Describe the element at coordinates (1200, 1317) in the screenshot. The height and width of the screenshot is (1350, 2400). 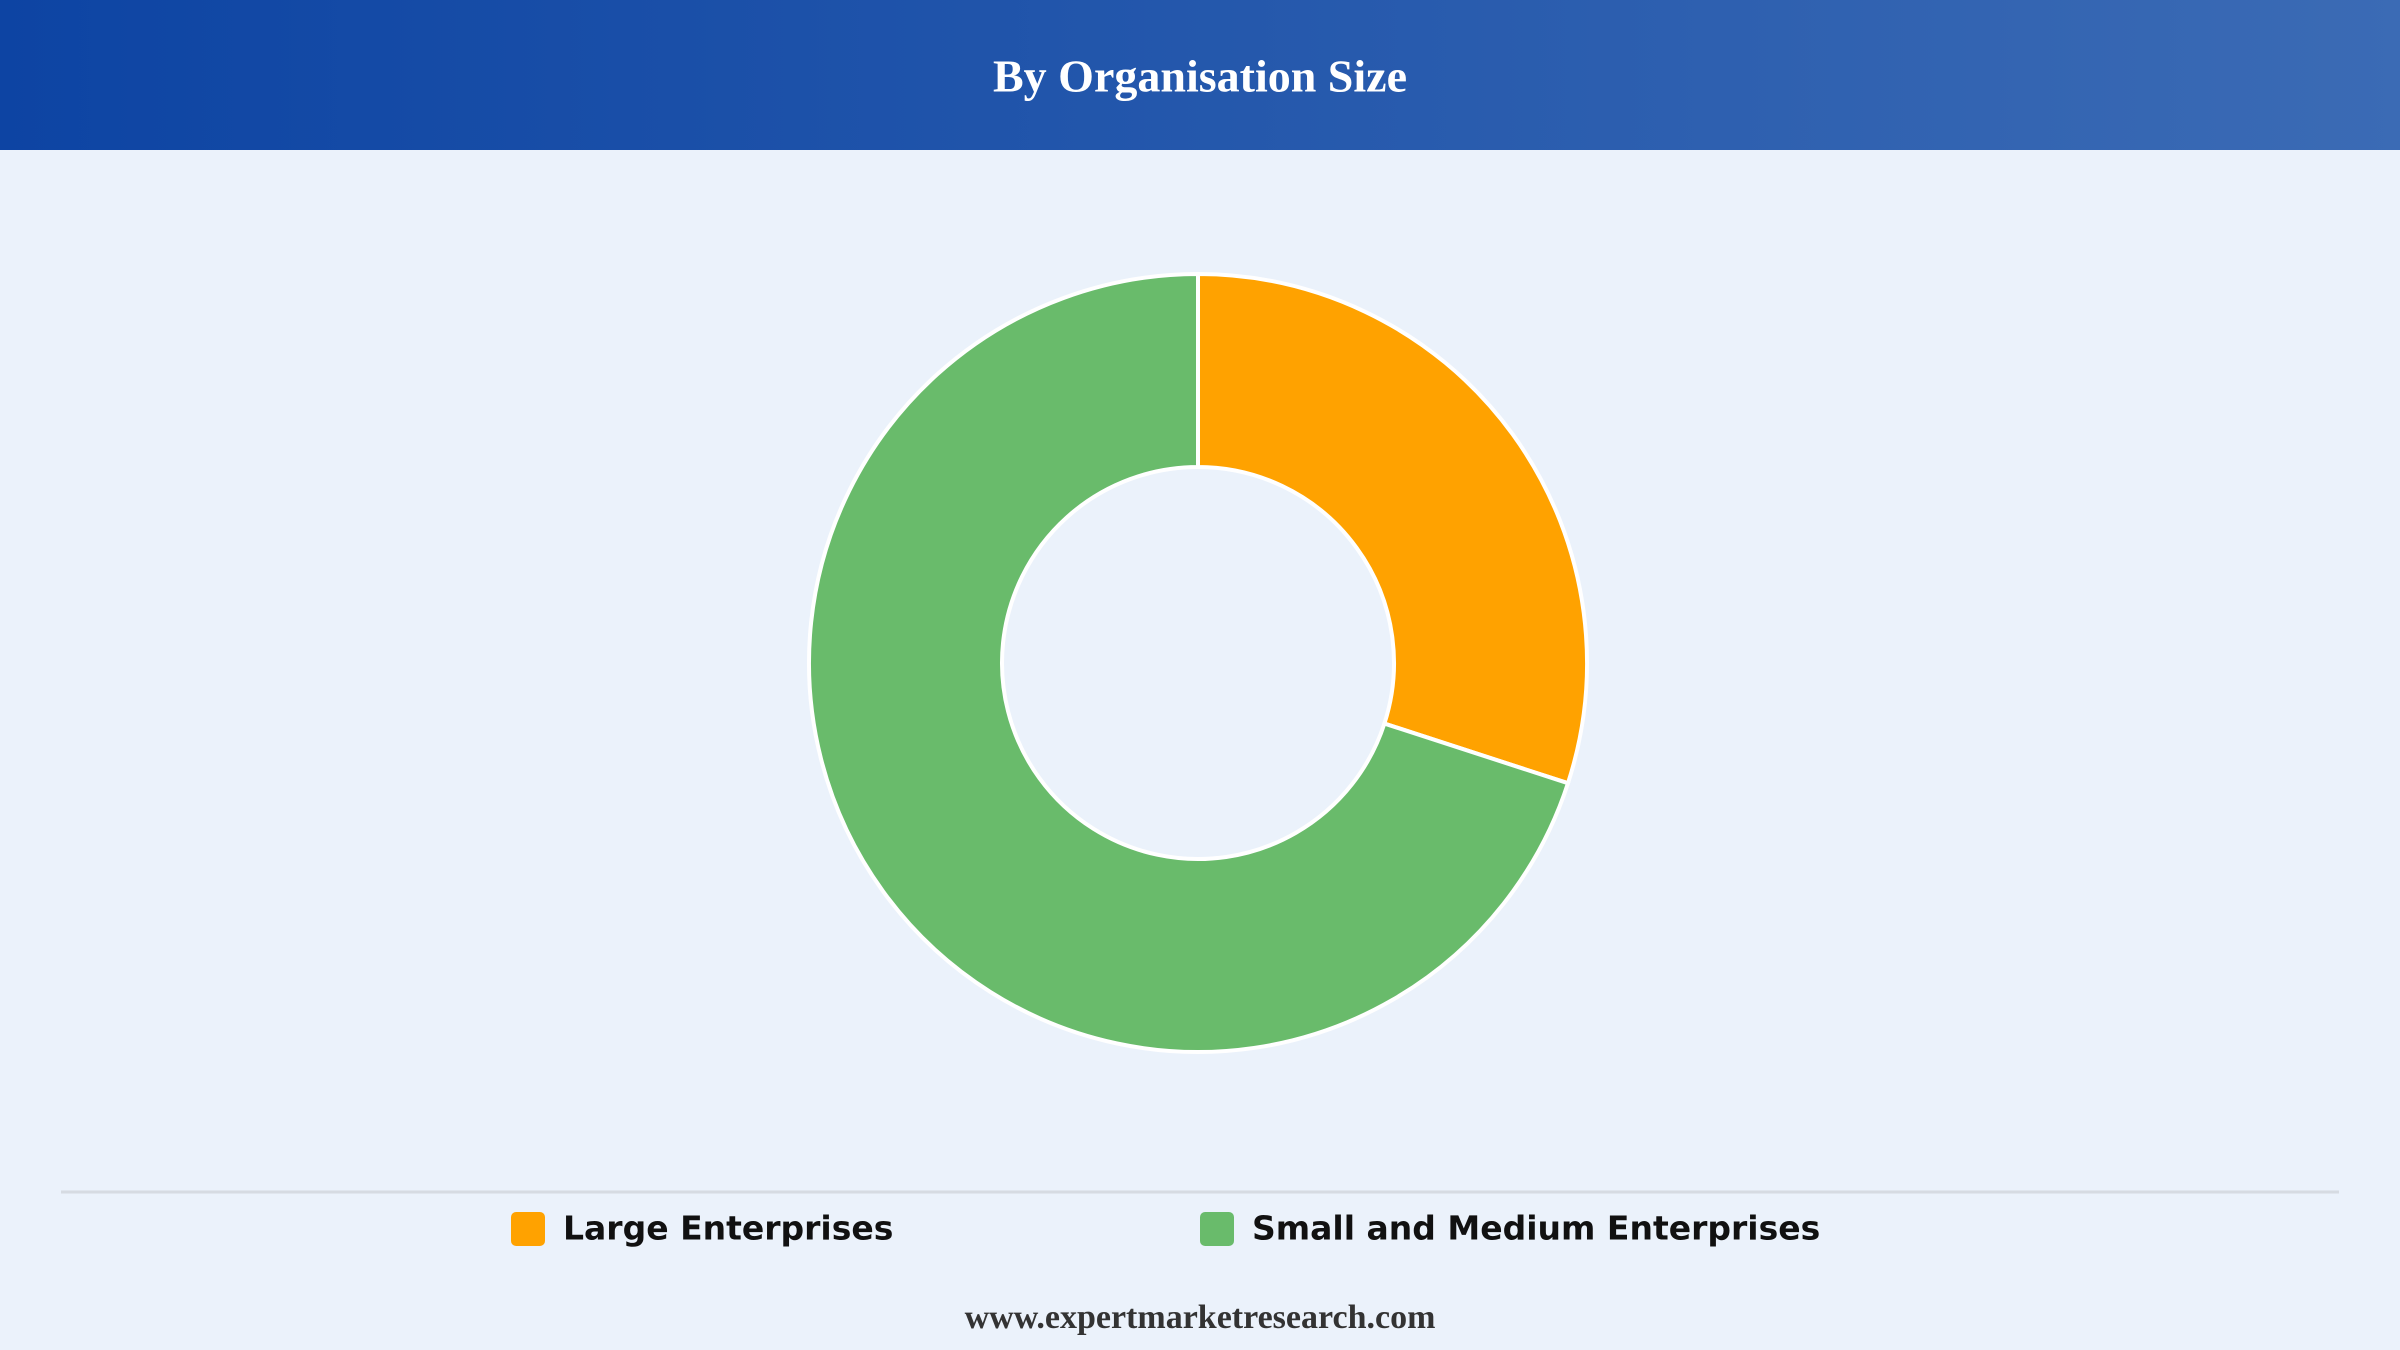
I see `footer: www.expertmarketresearch.com` at that location.